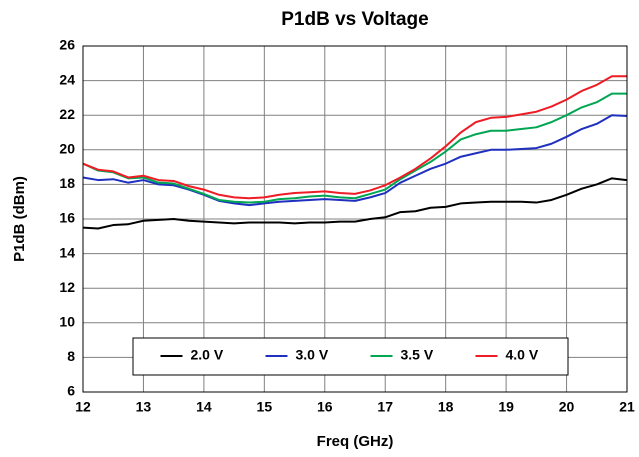 The image size is (639, 457). What do you see at coordinates (67, 183) in the screenshot?
I see `y-tick-label: 18` at bounding box center [67, 183].